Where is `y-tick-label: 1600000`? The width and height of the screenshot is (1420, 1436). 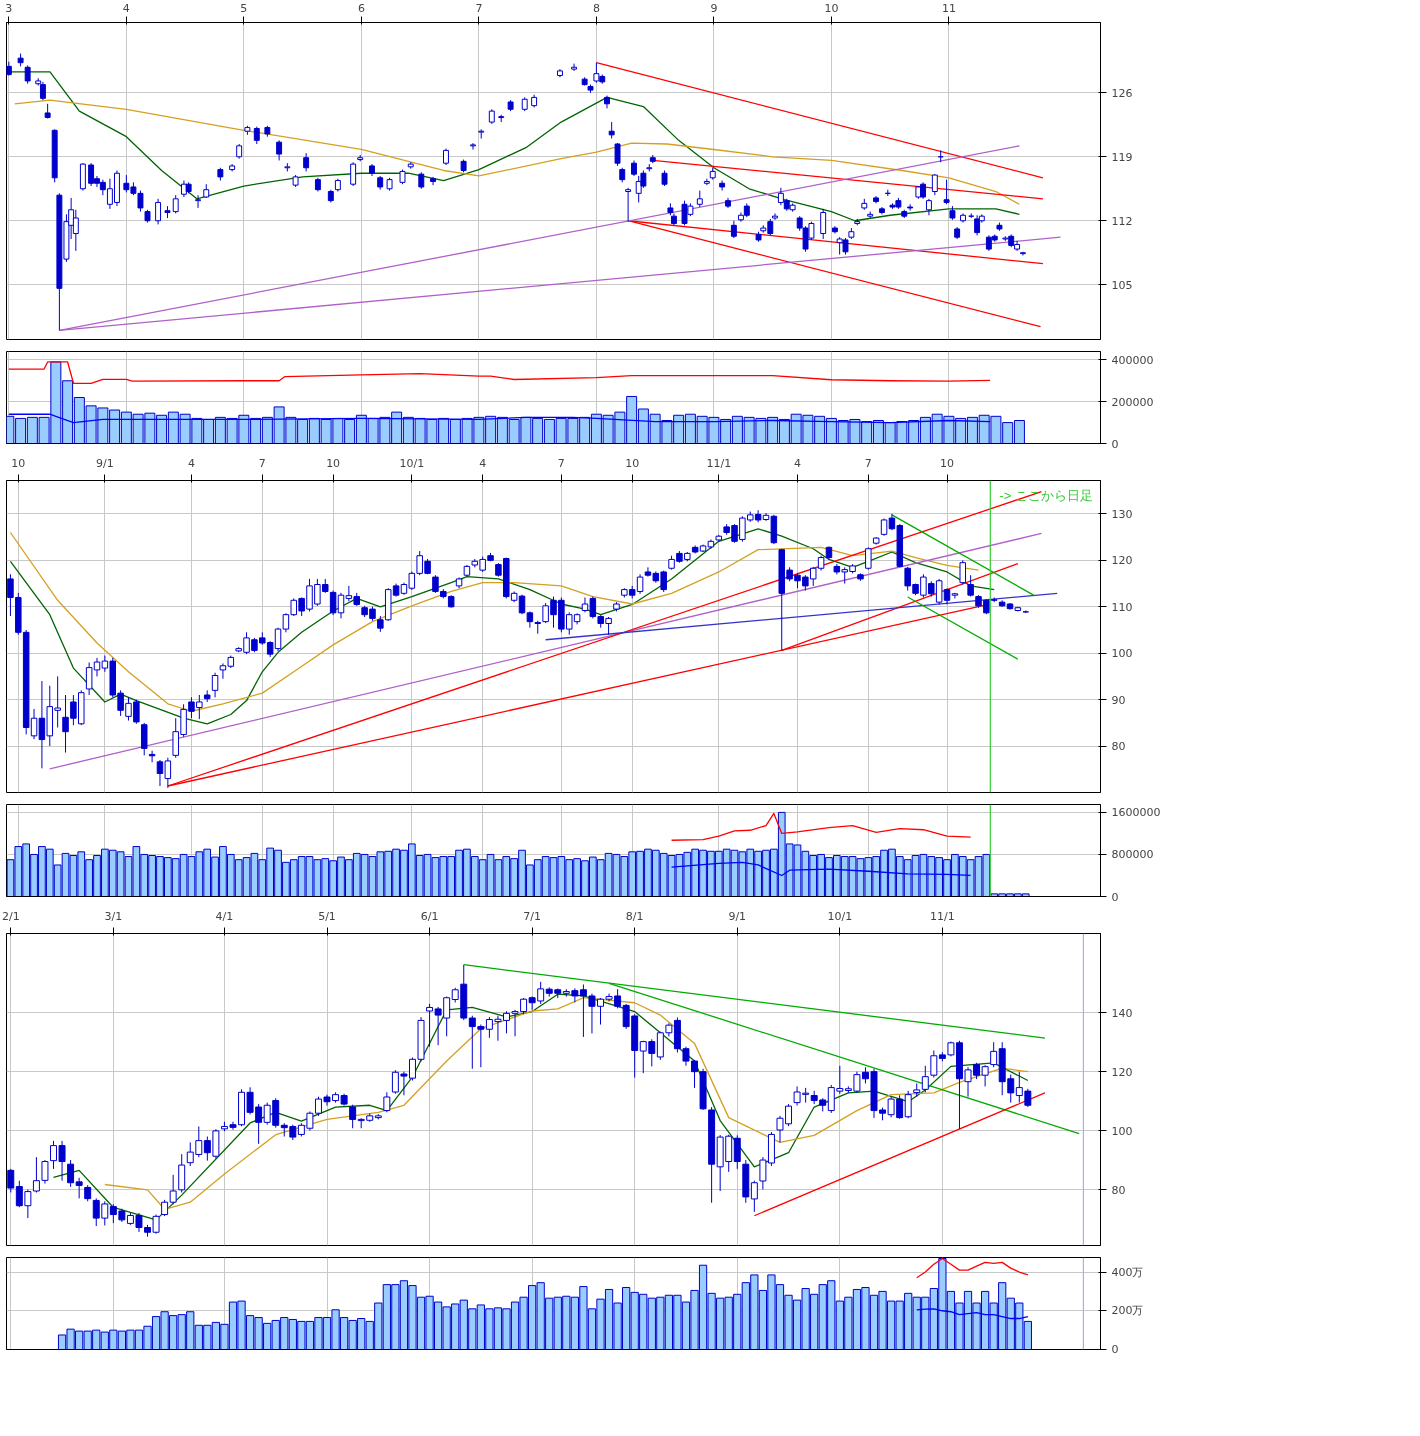 y-tick-label: 1600000 is located at coordinates (1136, 813).